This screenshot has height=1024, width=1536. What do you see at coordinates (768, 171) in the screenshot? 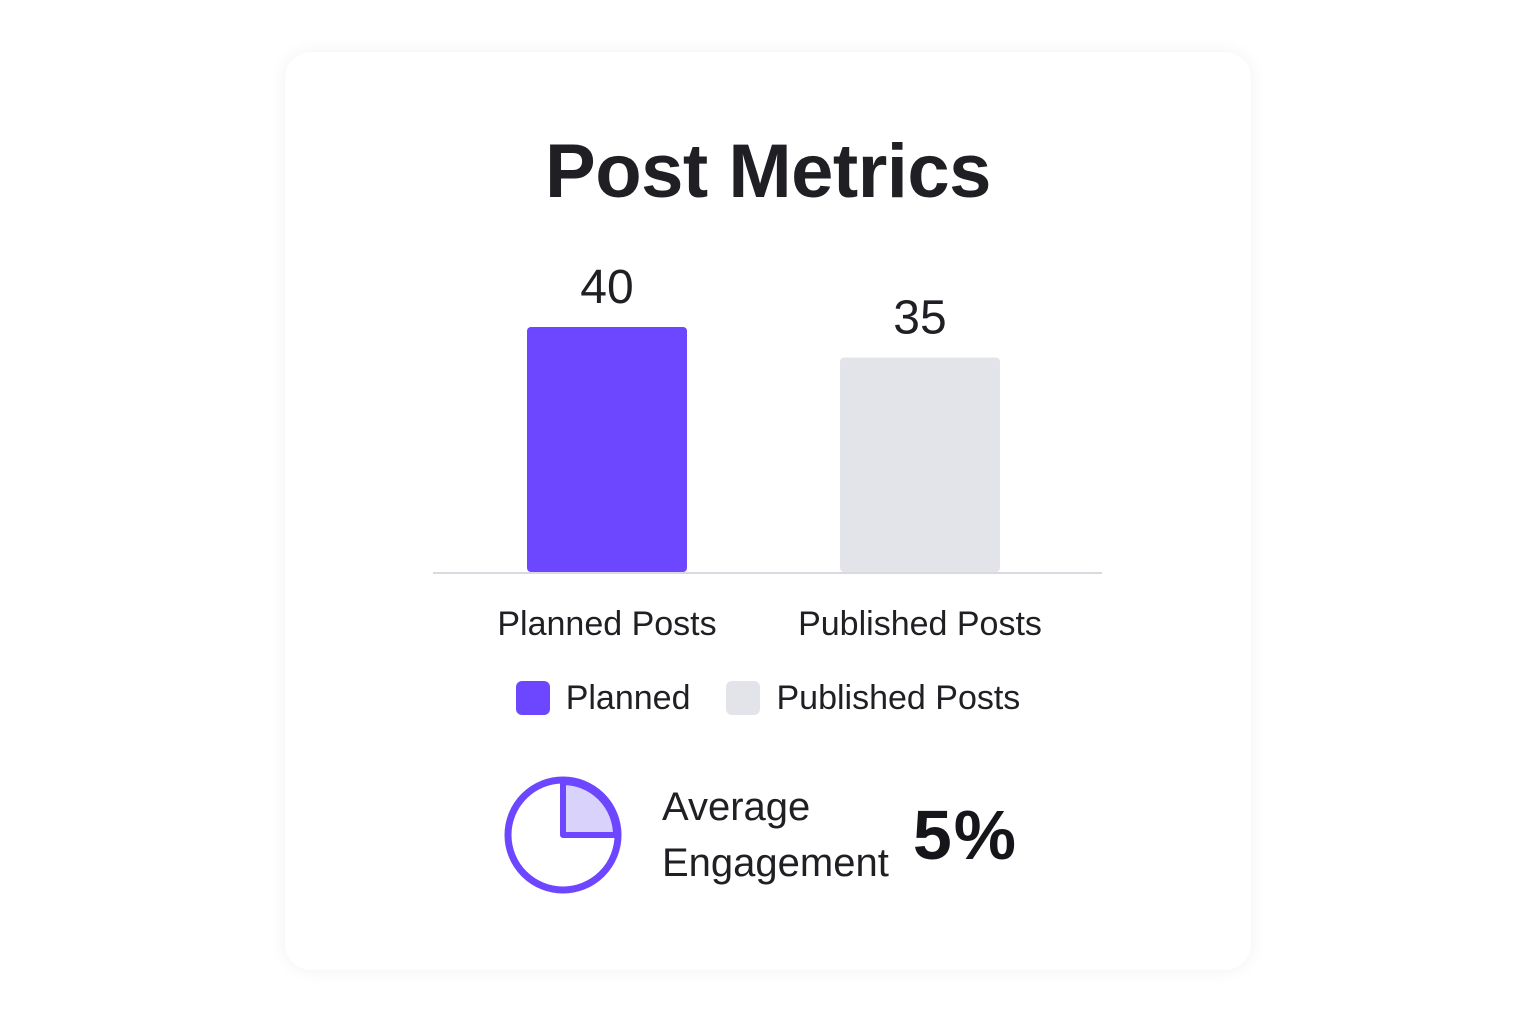
I see `chart-title: Post Metrics` at bounding box center [768, 171].